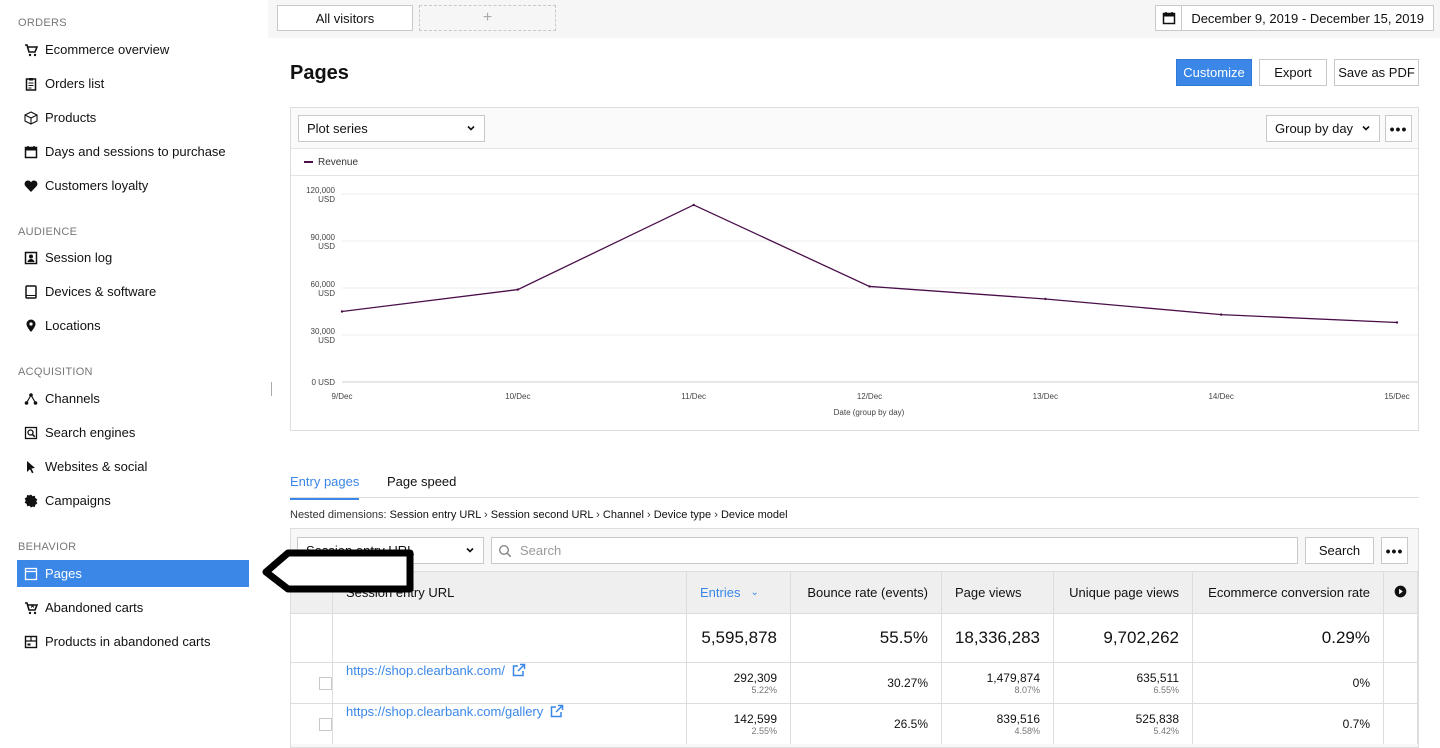 Image resolution: width=1440 pixels, height=748 pixels. What do you see at coordinates (754, 592) in the screenshot?
I see `sort-desc-icon: ⌄` at bounding box center [754, 592].